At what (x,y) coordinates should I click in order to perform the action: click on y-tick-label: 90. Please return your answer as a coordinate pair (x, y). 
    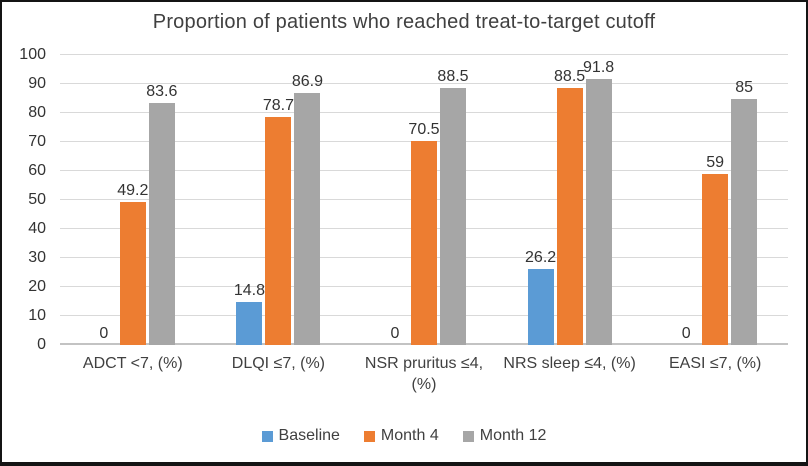
    Looking at the image, I should click on (37, 83).